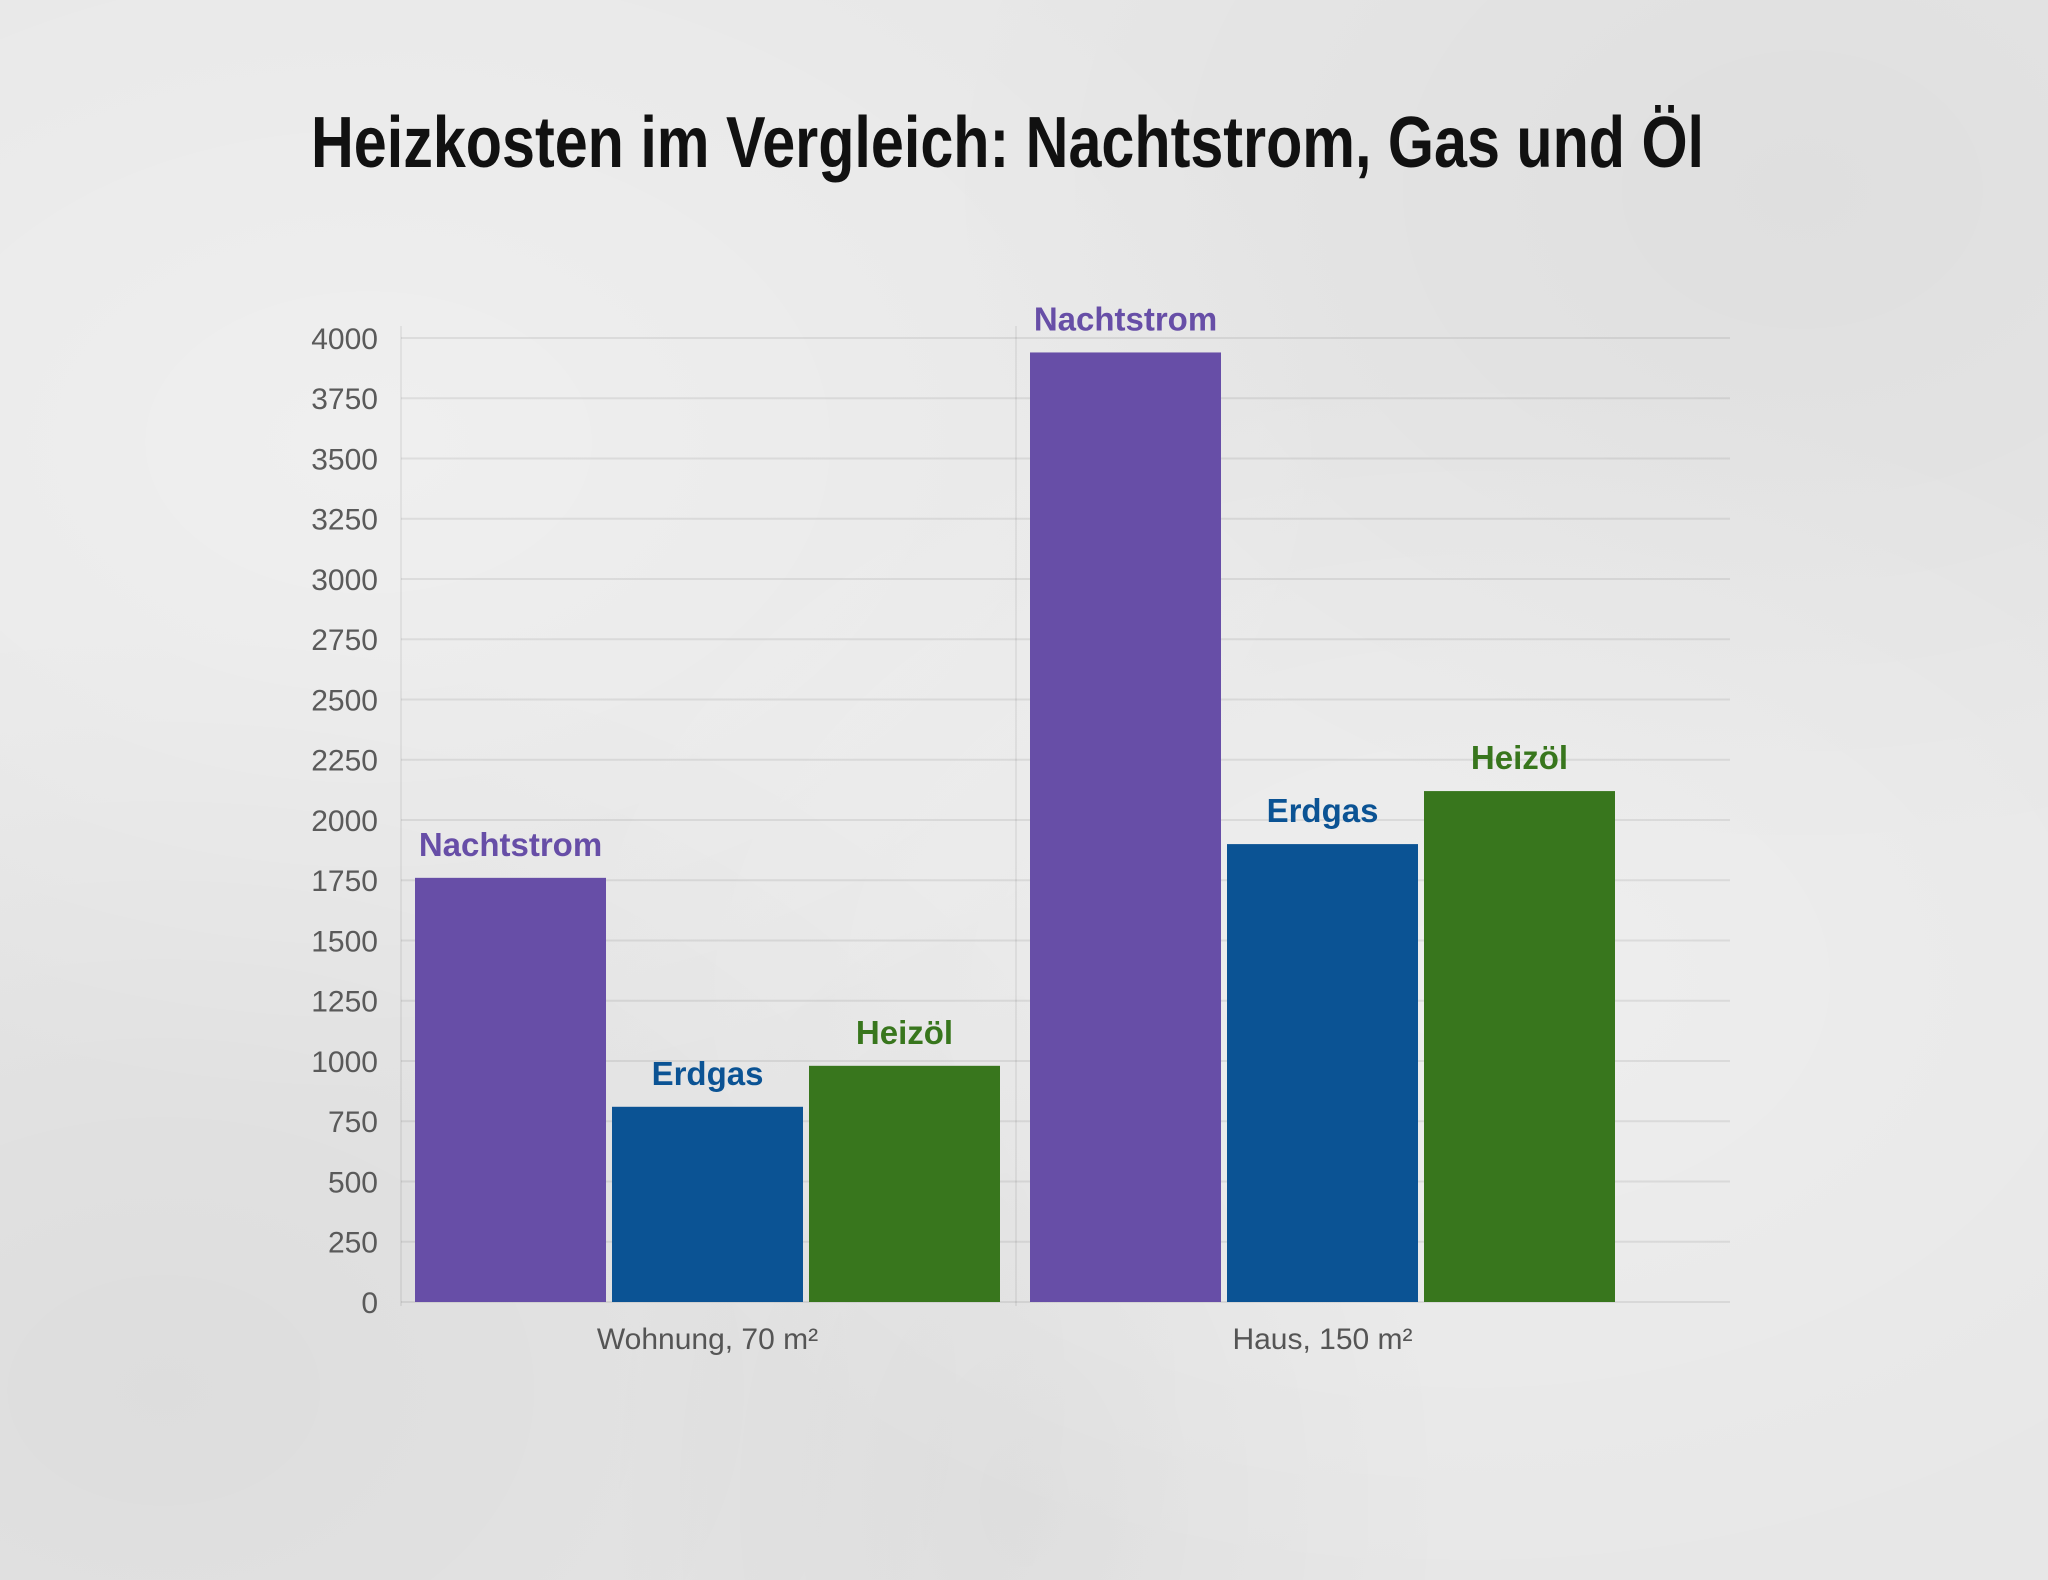 Image resolution: width=2048 pixels, height=1580 pixels. I want to click on y-tick-label: 3000, so click(344, 580).